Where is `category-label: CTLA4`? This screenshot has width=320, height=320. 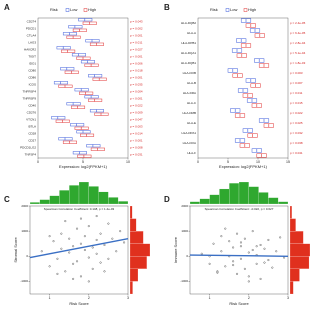
category-label: CTLA4 is located at coordinates (32, 35).